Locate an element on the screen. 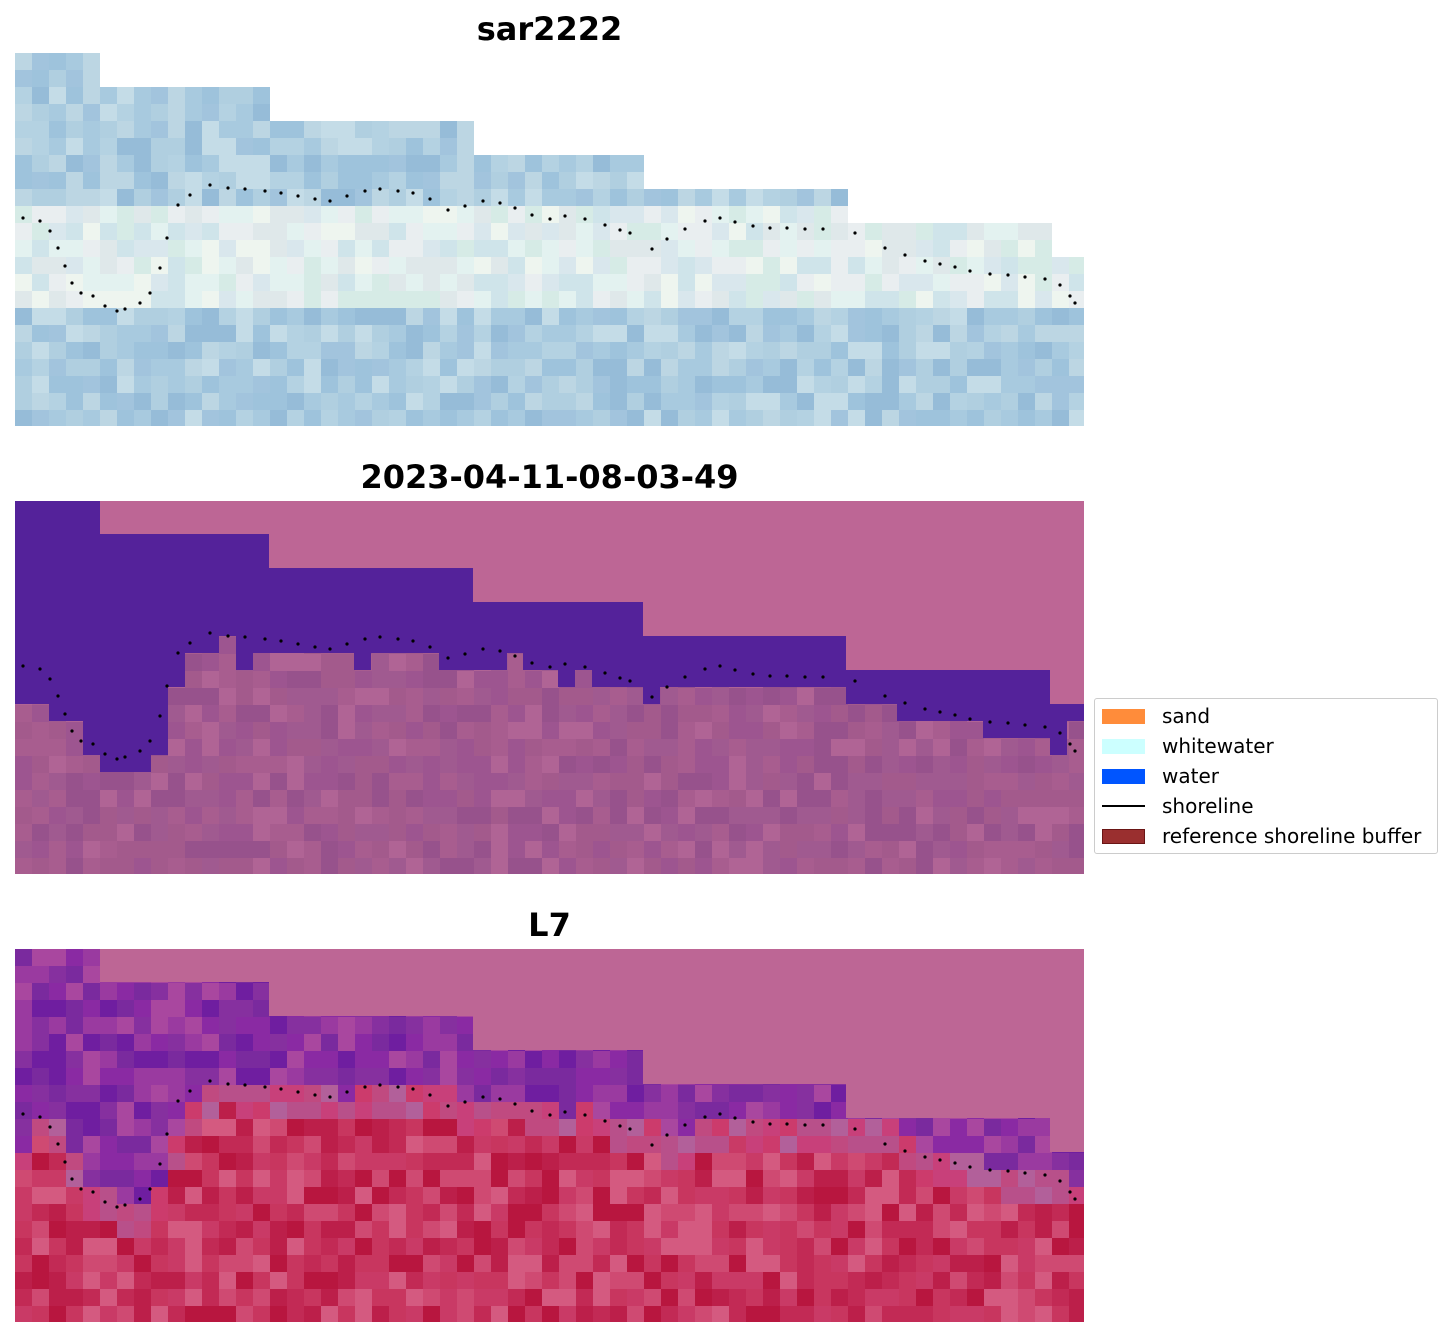 This screenshot has height=1337, width=1455. panel-title-date: 2023-04-11-08-03-49 is located at coordinates (549, 477).